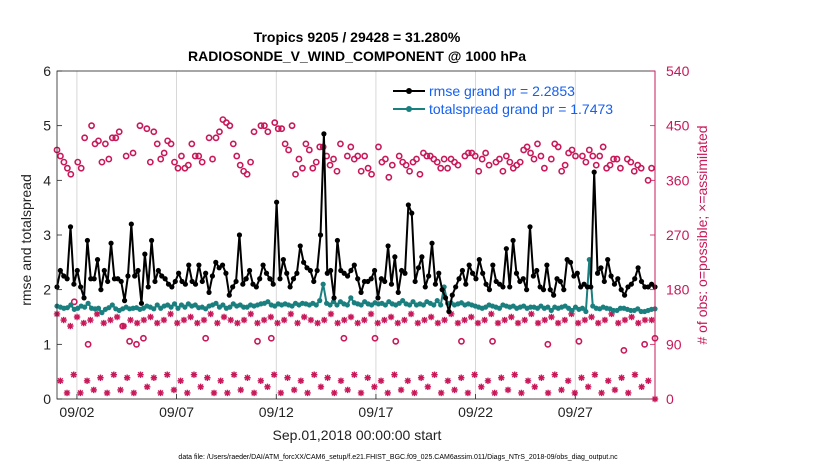 This screenshot has height=470, width=830. What do you see at coordinates (575, 412) in the screenshot?
I see `x-tick-label-5: 09/27` at bounding box center [575, 412].